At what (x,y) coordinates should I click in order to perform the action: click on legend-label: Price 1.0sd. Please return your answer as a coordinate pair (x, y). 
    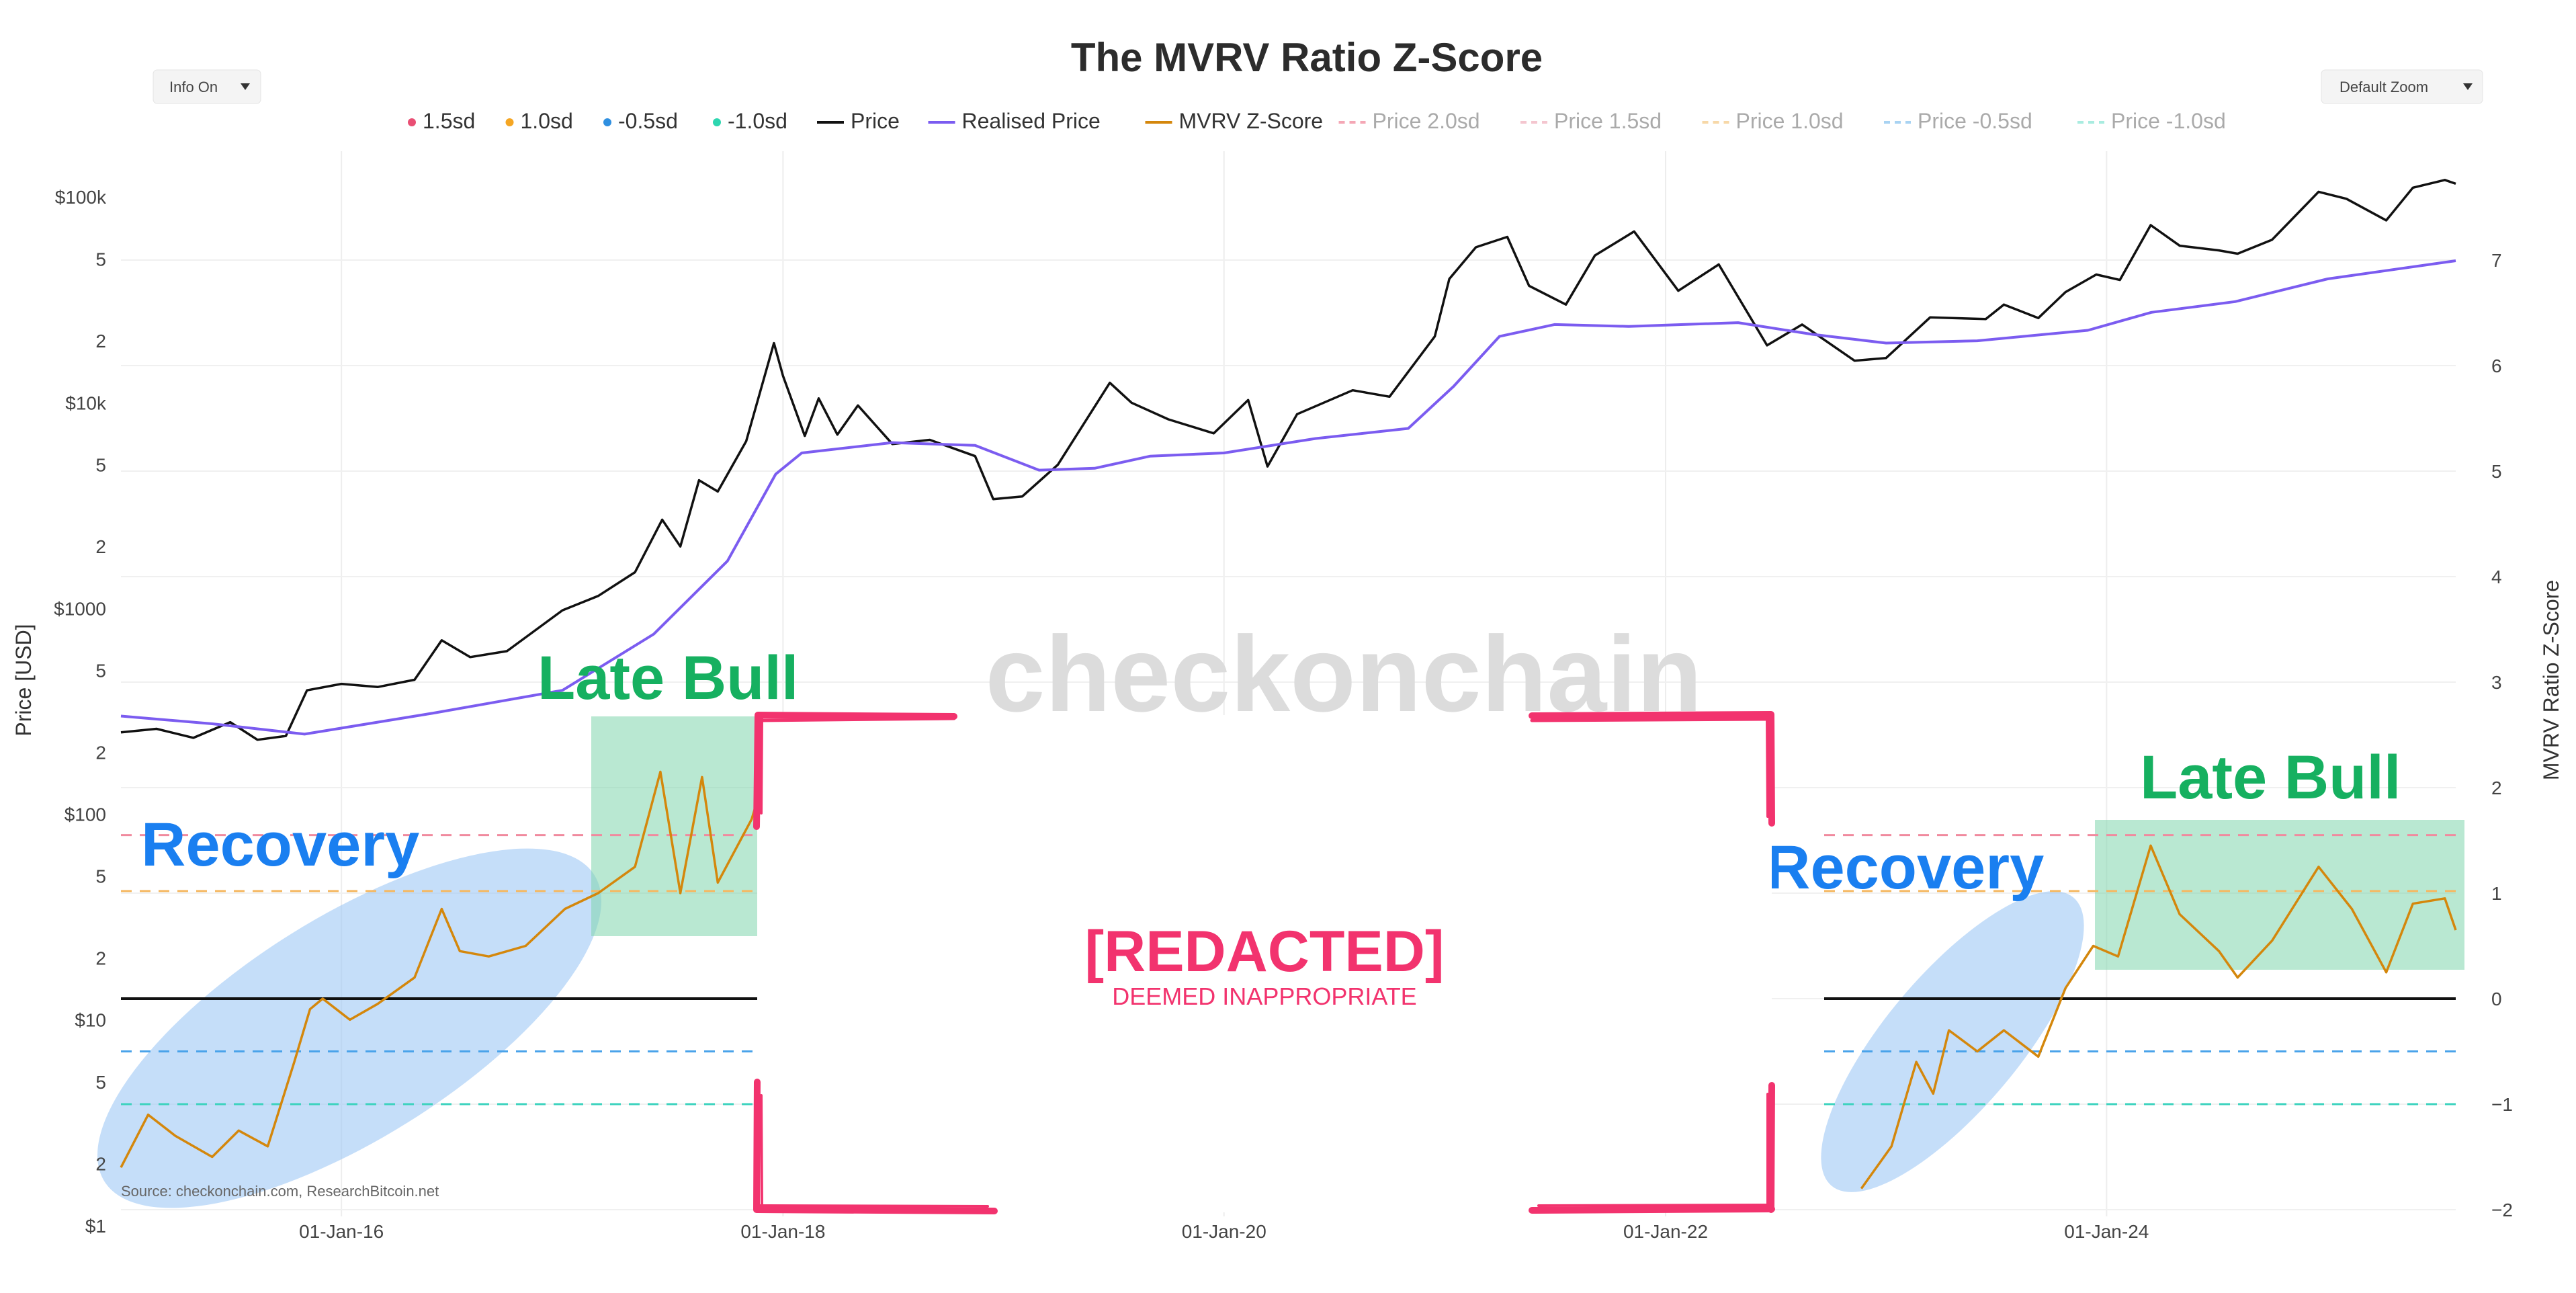
    Looking at the image, I should click on (1790, 121).